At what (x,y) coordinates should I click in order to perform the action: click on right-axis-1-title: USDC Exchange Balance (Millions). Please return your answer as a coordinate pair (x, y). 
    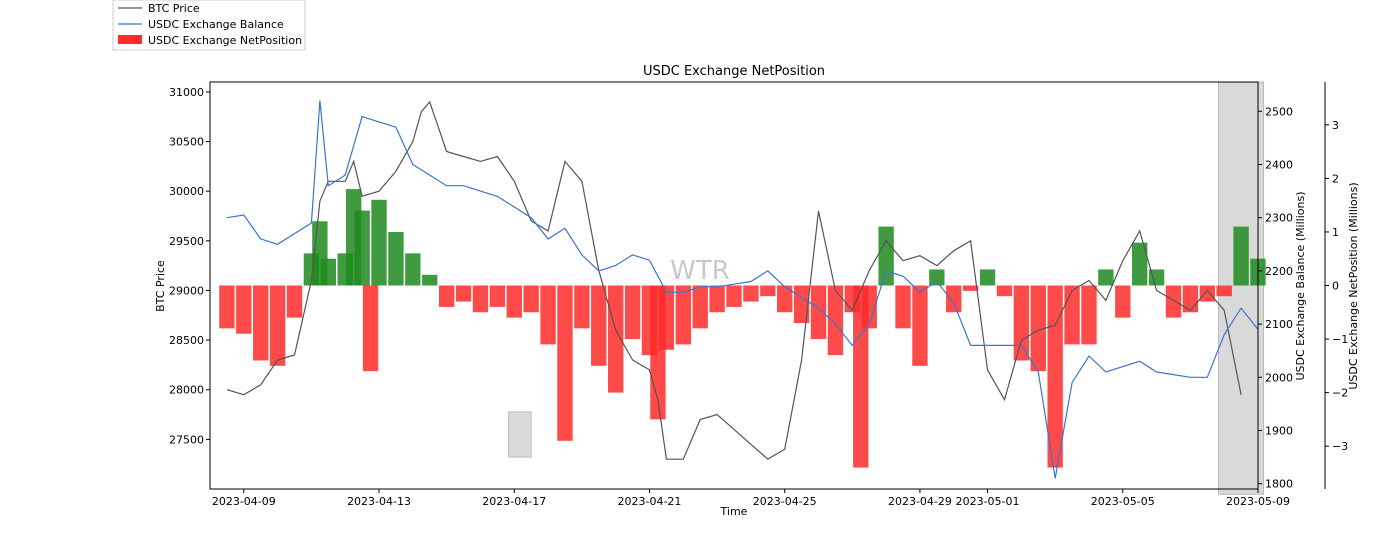
    Looking at the image, I should click on (1300, 285).